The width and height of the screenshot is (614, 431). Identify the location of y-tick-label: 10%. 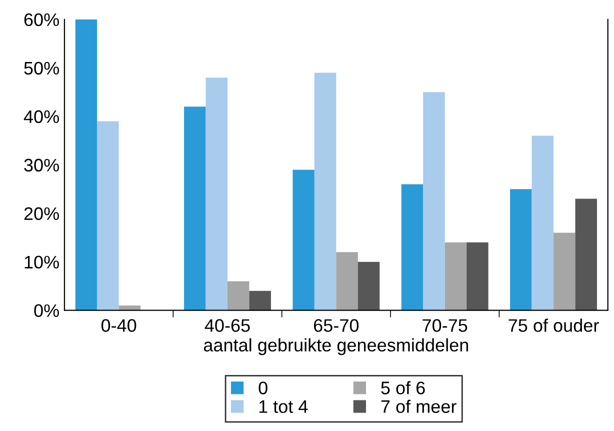
(41, 262).